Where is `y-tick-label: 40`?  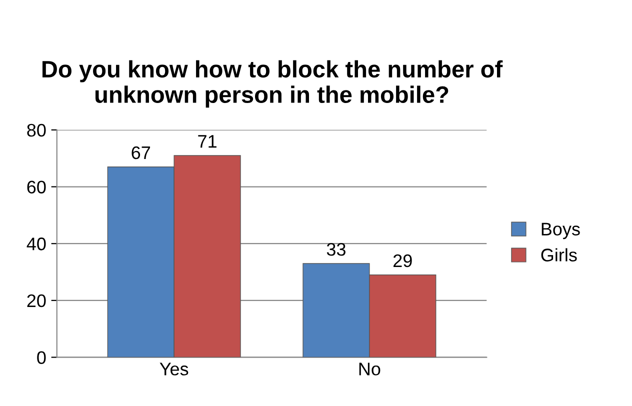
y-tick-label: 40 is located at coordinates (36, 244).